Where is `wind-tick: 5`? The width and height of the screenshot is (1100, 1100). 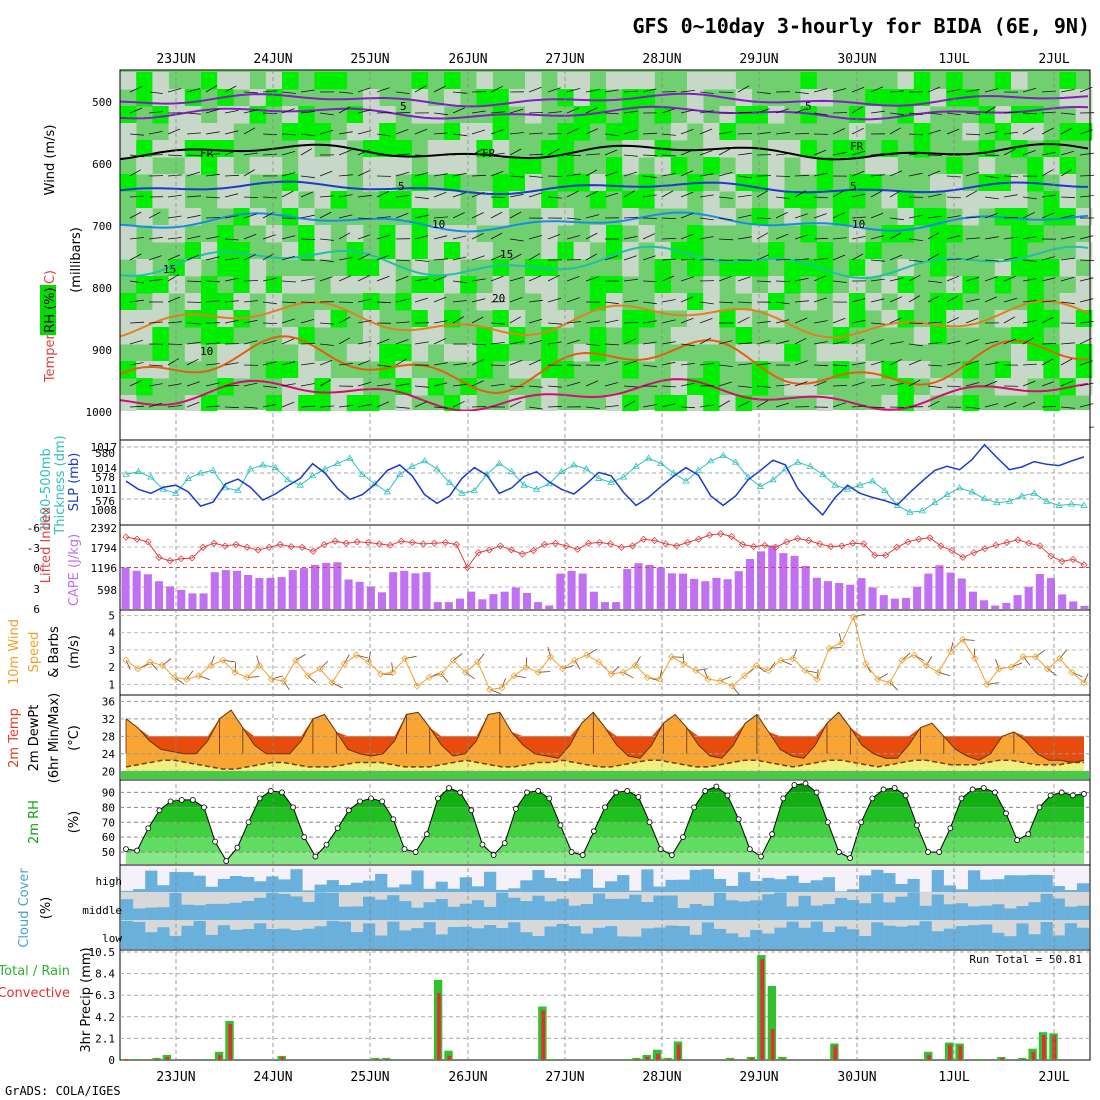
wind-tick: 5 is located at coordinates (111, 615).